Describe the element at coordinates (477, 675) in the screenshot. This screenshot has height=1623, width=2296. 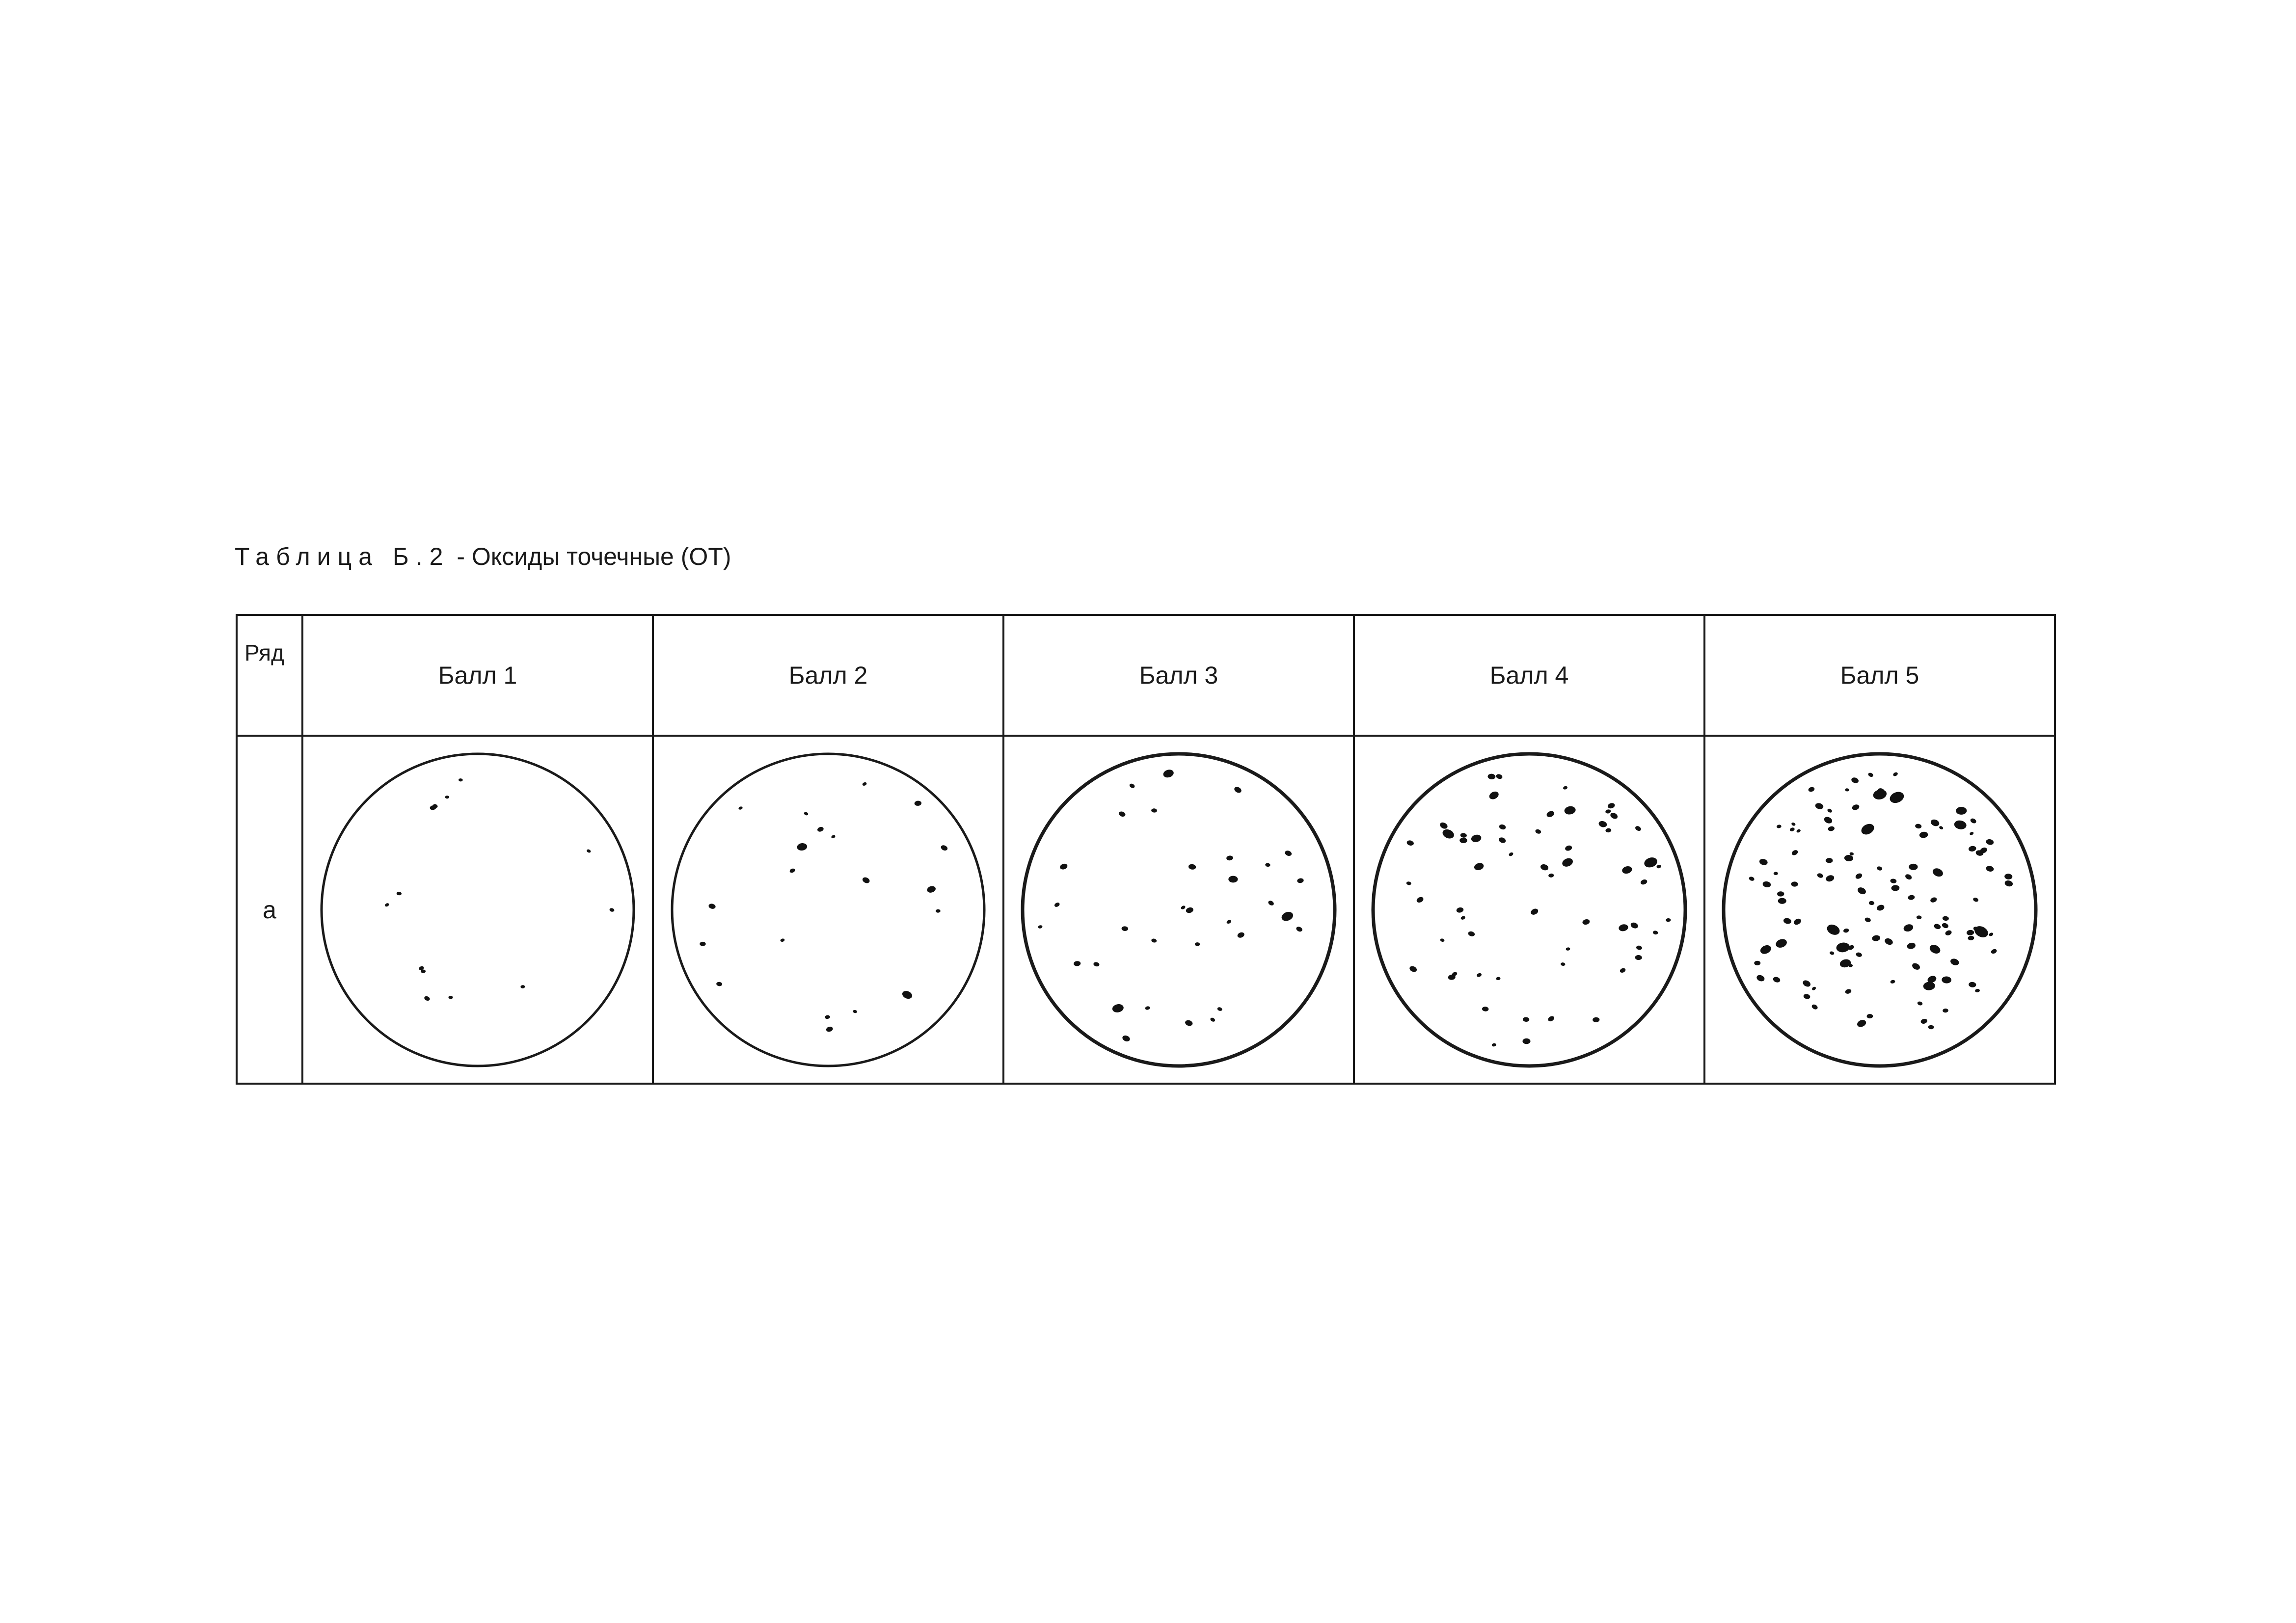
I see `header-score-1: Балл 1` at that location.